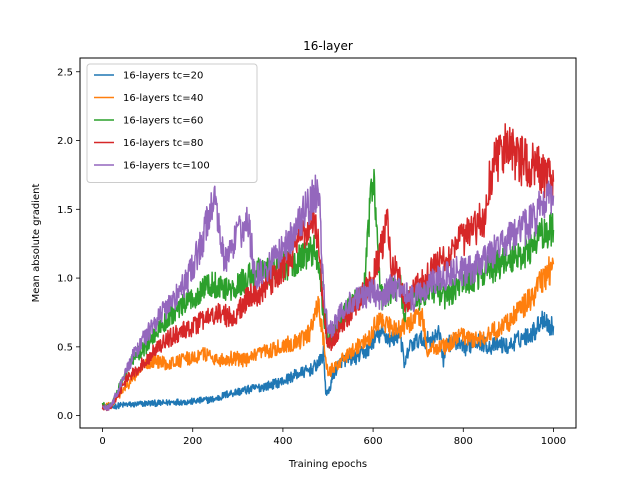  I want to click on x-axis-label: Training epochs, so click(327, 464).